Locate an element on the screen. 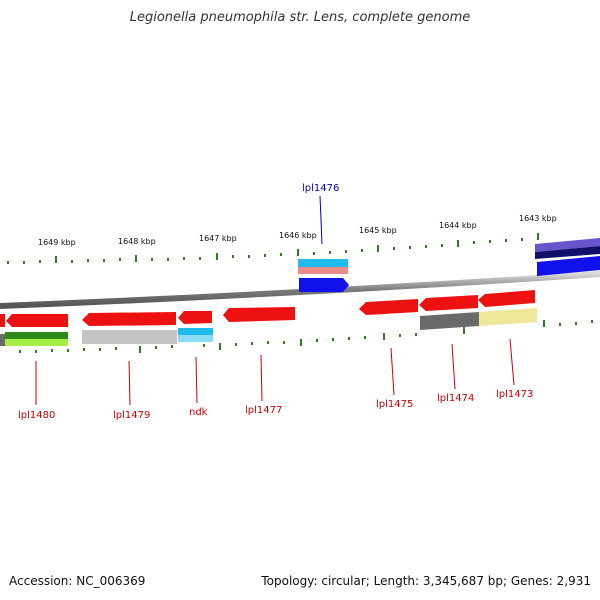 The image size is (600, 600). feature-cyan-ndk is located at coordinates (195, 332).